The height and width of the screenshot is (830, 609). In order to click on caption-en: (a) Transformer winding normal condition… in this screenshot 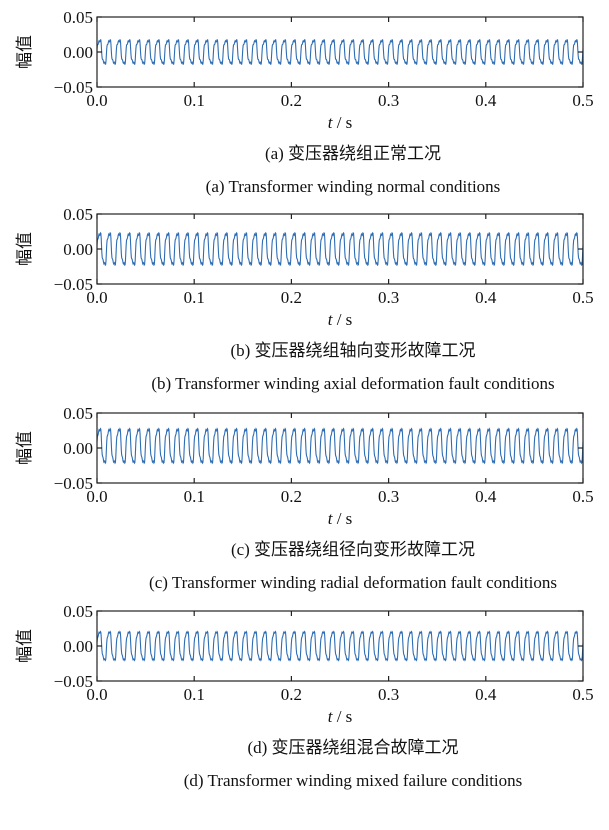, I will do `click(353, 186)`.